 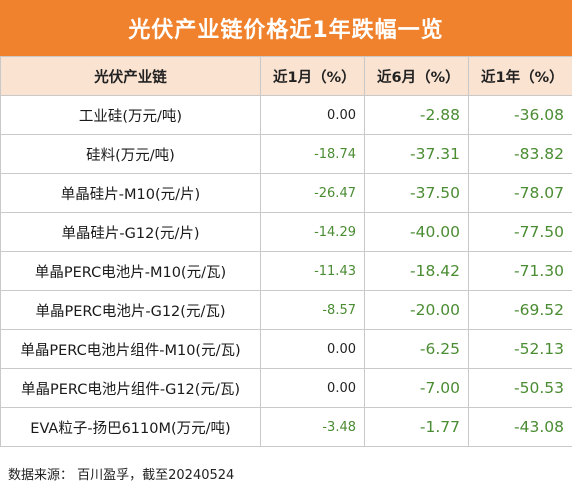 I want to click on table-row: 单晶PERC电池片组件-G12(元/瓦) 0.00 -7.00 -50.53, so click(x=286, y=388).